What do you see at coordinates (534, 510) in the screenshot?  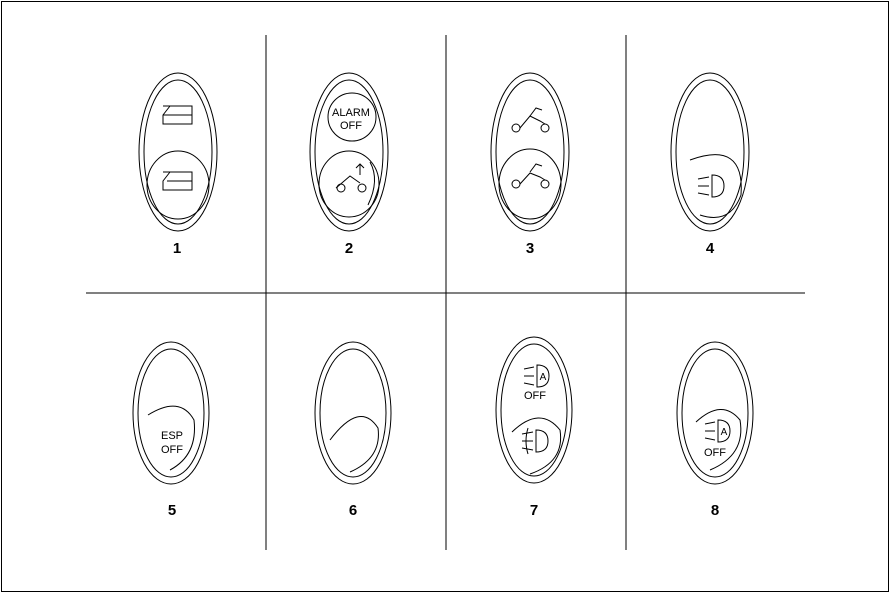 I see `button-7-number: 7` at bounding box center [534, 510].